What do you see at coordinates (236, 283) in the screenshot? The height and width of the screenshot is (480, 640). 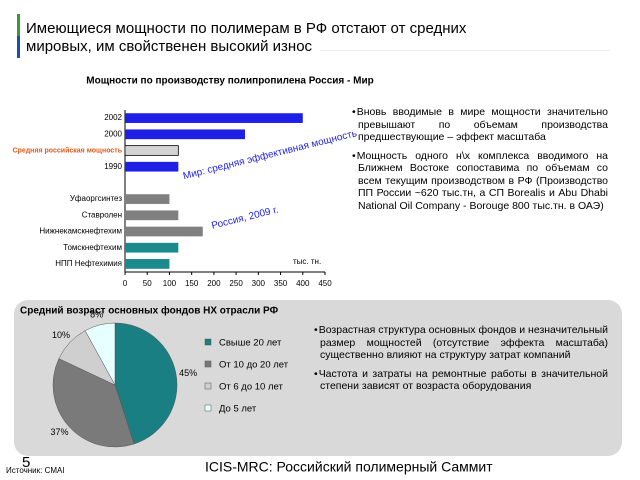 I see `x-tick-label: 250` at bounding box center [236, 283].